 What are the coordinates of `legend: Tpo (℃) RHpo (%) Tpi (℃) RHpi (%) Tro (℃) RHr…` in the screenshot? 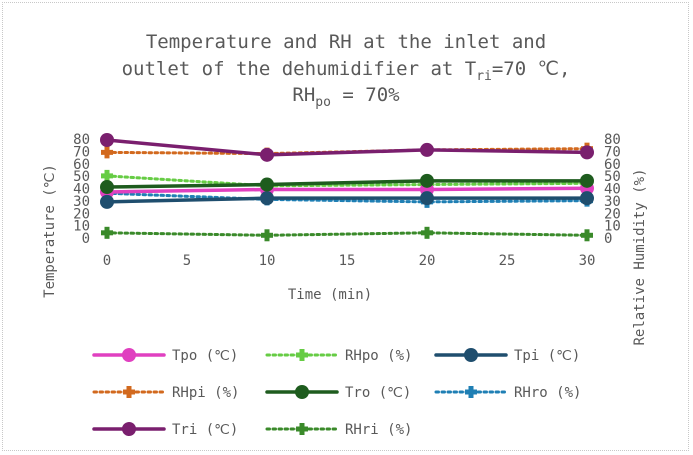 It's located at (336, 393).